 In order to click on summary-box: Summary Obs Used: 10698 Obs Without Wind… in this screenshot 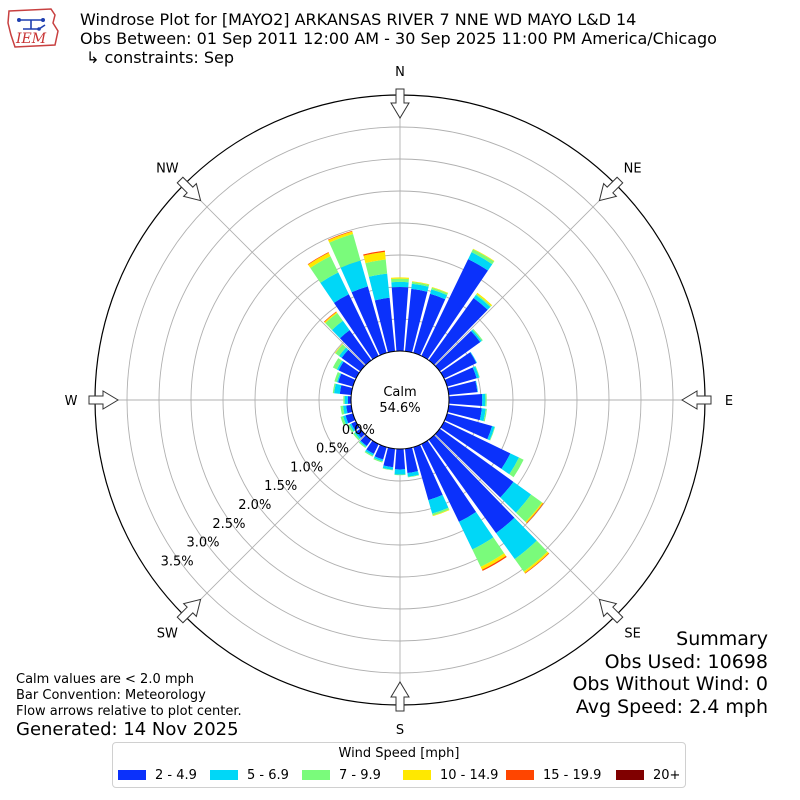, I will do `click(670, 673)`.